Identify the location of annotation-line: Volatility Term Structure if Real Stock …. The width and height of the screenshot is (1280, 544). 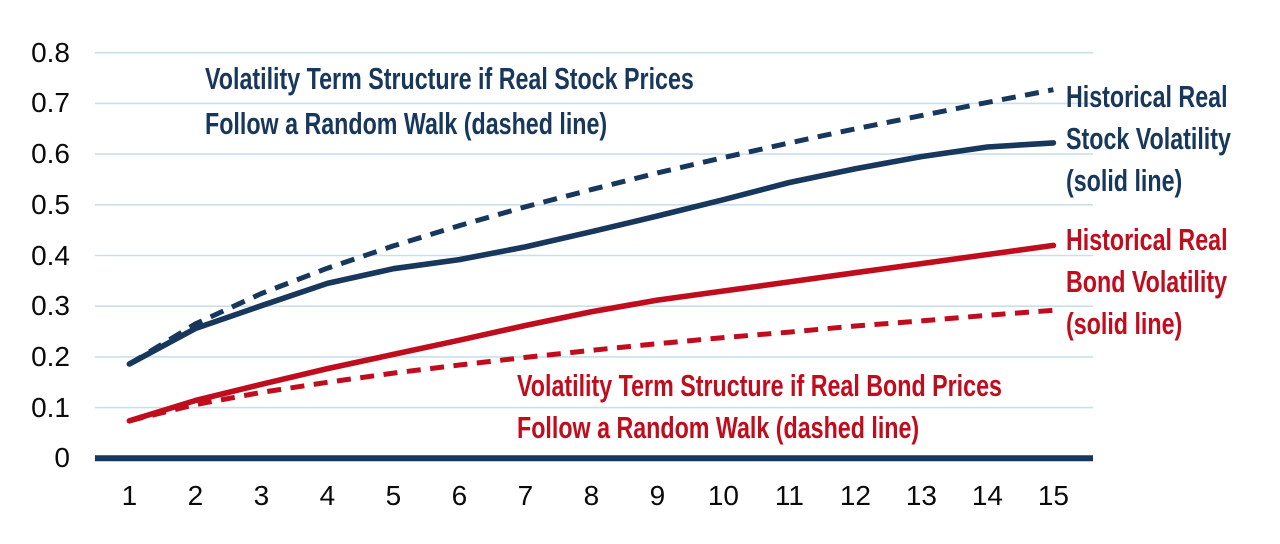
(449, 78).